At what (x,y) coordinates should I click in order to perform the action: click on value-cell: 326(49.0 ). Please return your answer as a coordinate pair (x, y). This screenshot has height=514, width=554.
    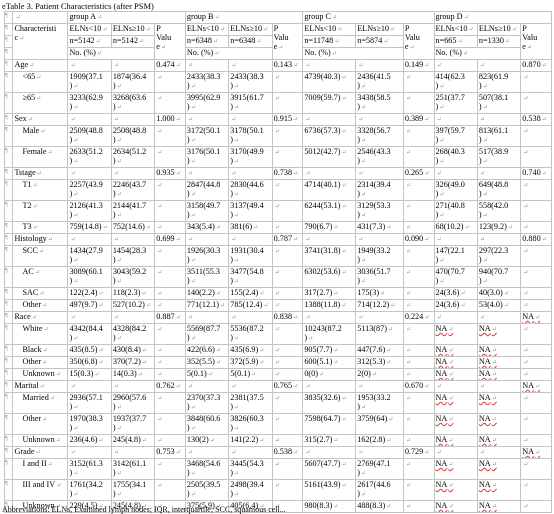
    Looking at the image, I should click on (455, 190).